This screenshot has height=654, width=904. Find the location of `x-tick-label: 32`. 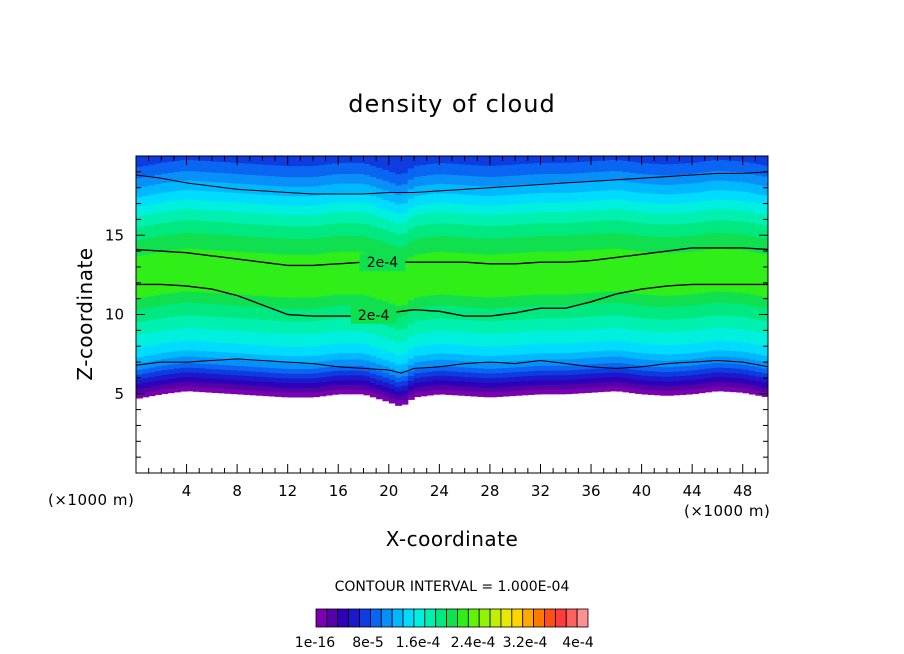

x-tick-label: 32 is located at coordinates (540, 491).